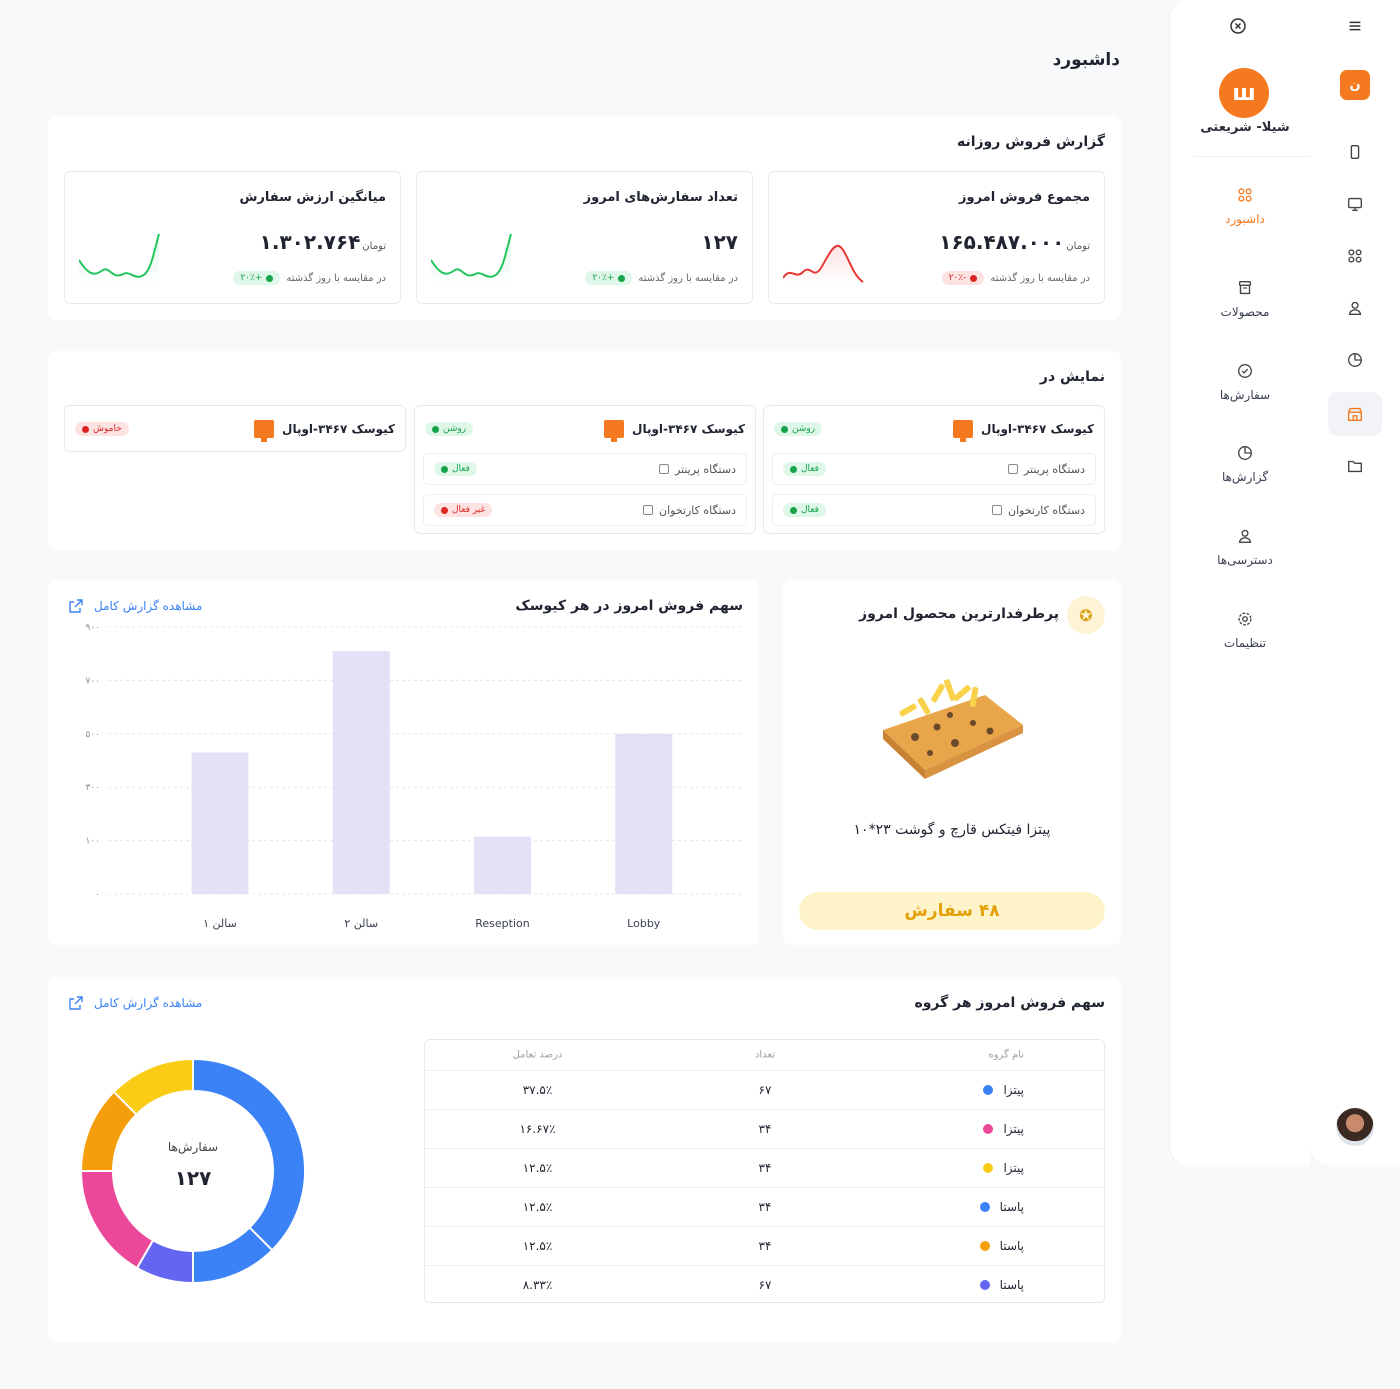 Image resolution: width=1400 pixels, height=1389 pixels. Describe the element at coordinates (1245, 464) in the screenshot. I see `menu-item-reports: گزارش‌ها` at that location.